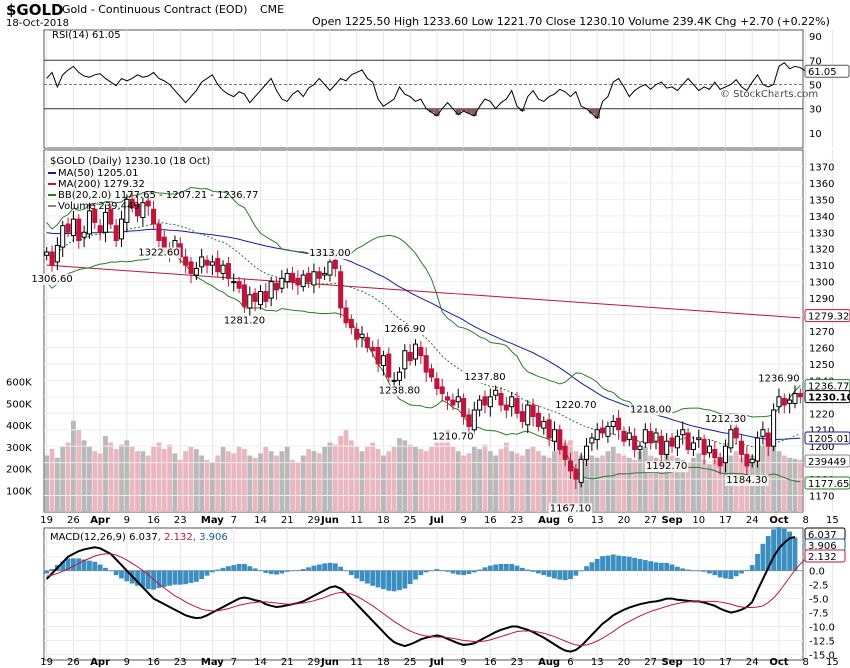 The width and height of the screenshot is (850, 668). Describe the element at coordinates (769, 94) in the screenshot. I see `stockcharts-brand: © StockCharts.com` at that location.